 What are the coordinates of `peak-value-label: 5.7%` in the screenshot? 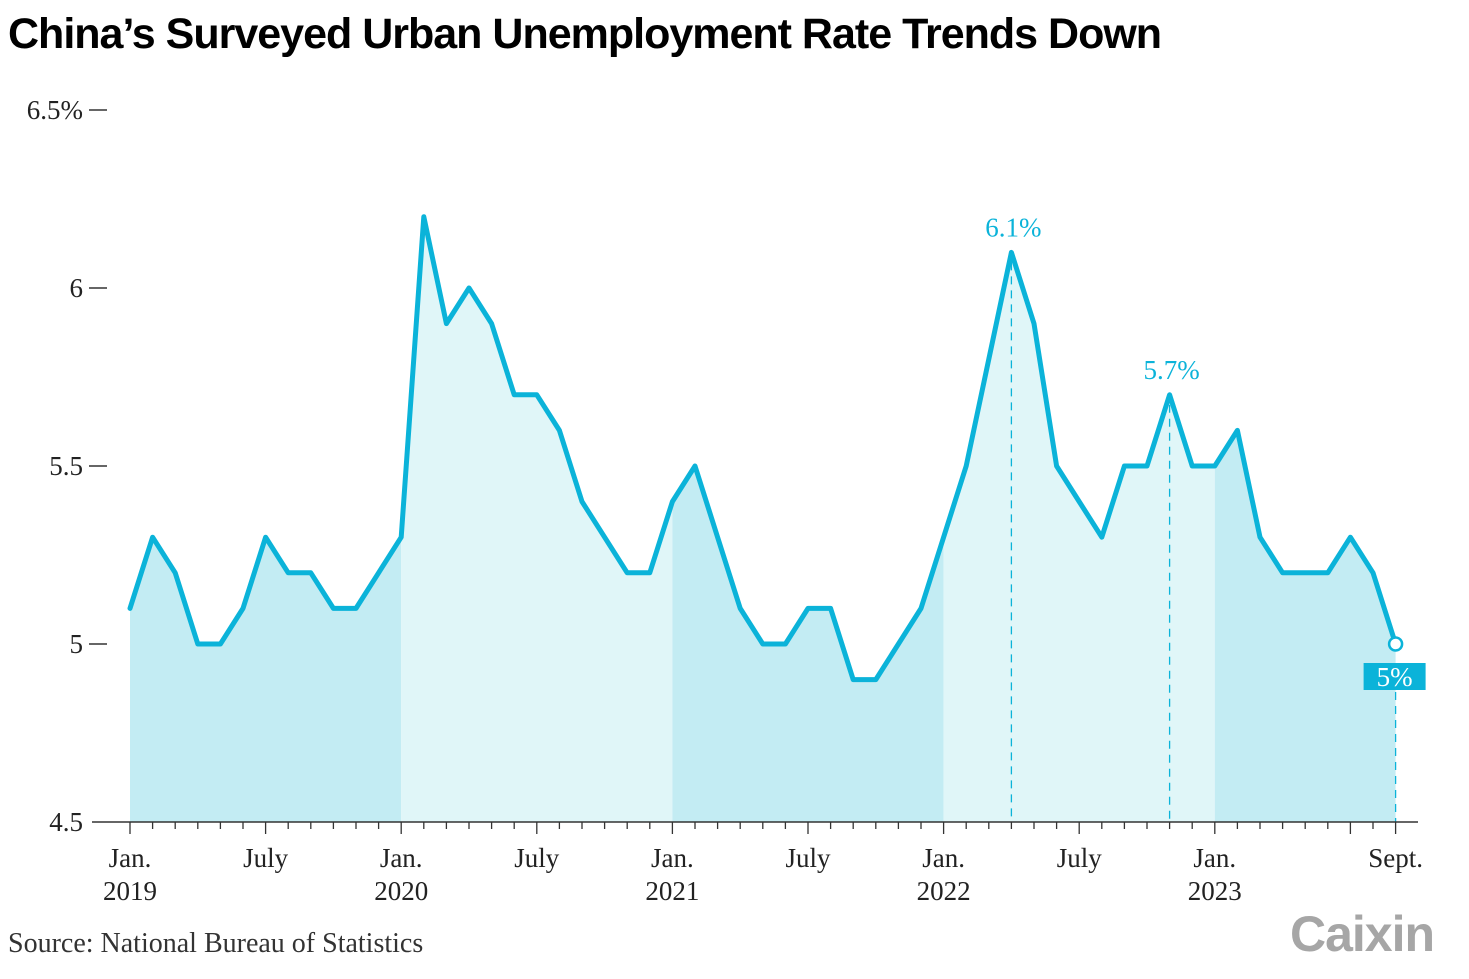 It's located at (1171, 370).